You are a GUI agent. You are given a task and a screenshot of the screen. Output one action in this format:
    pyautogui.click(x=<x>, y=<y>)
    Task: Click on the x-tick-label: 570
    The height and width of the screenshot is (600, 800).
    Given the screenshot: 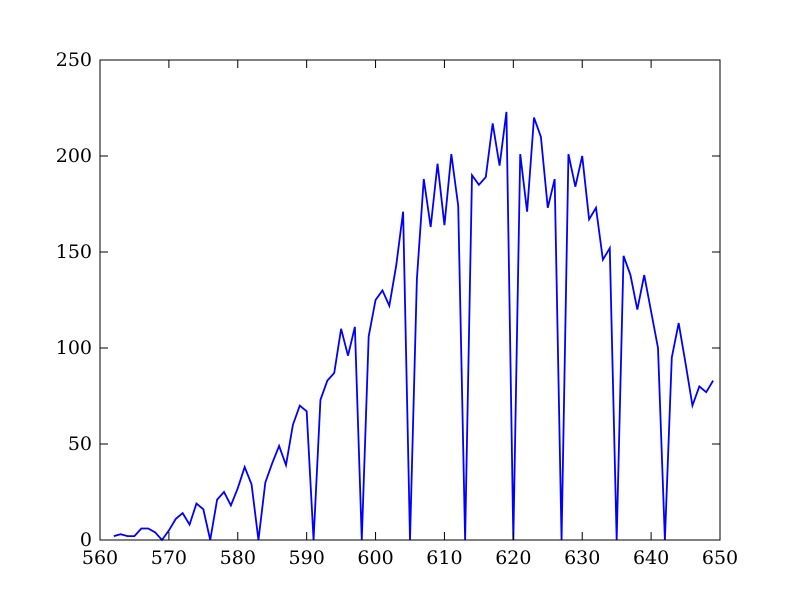 What is the action you would take?
    pyautogui.click(x=169, y=558)
    